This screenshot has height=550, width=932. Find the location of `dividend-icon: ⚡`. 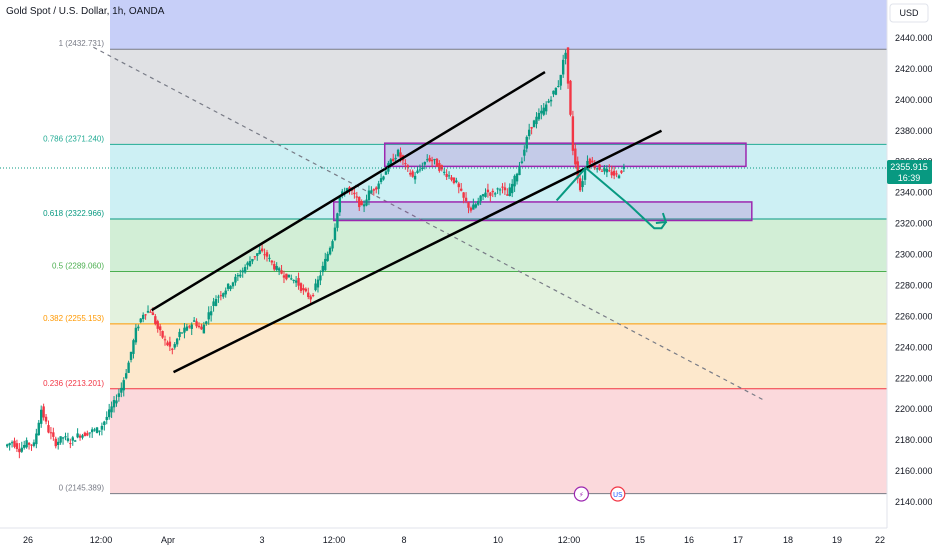

dividend-icon: ⚡ is located at coordinates (581, 494).